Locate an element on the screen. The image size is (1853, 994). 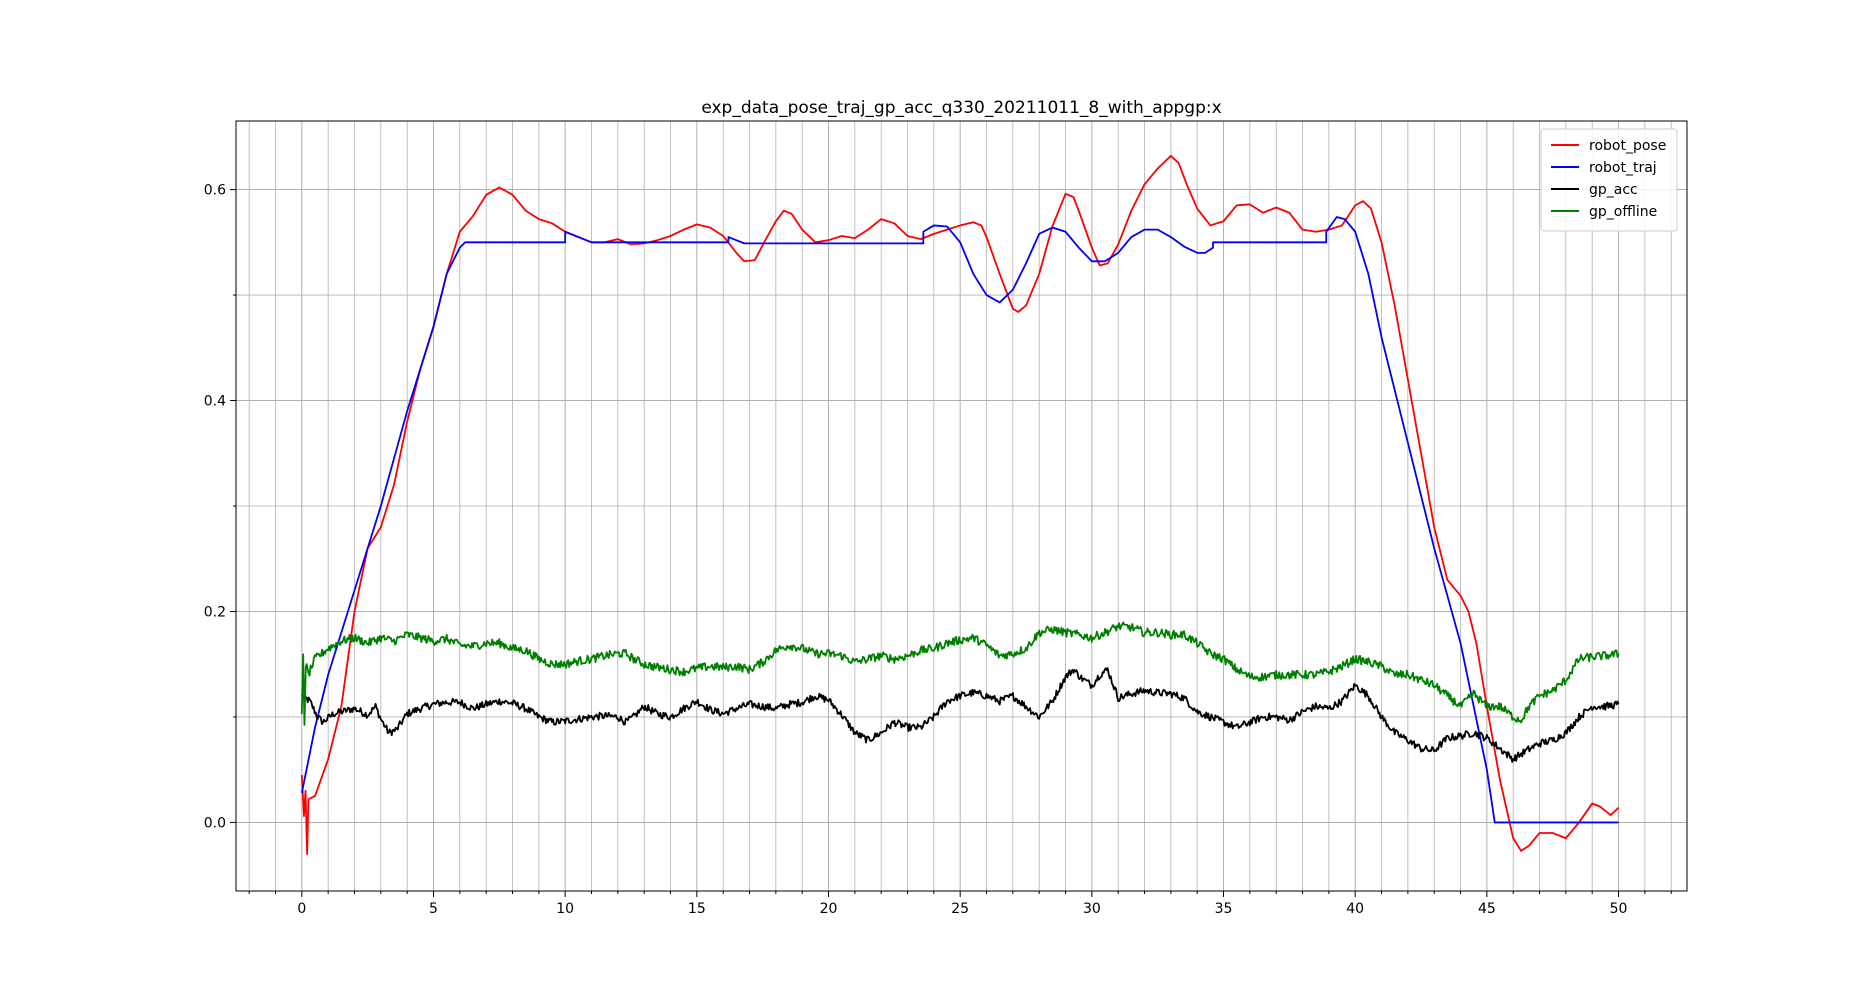
legend: robot_pose robot_traj gp_acc gp_offline is located at coordinates (1609, 180).